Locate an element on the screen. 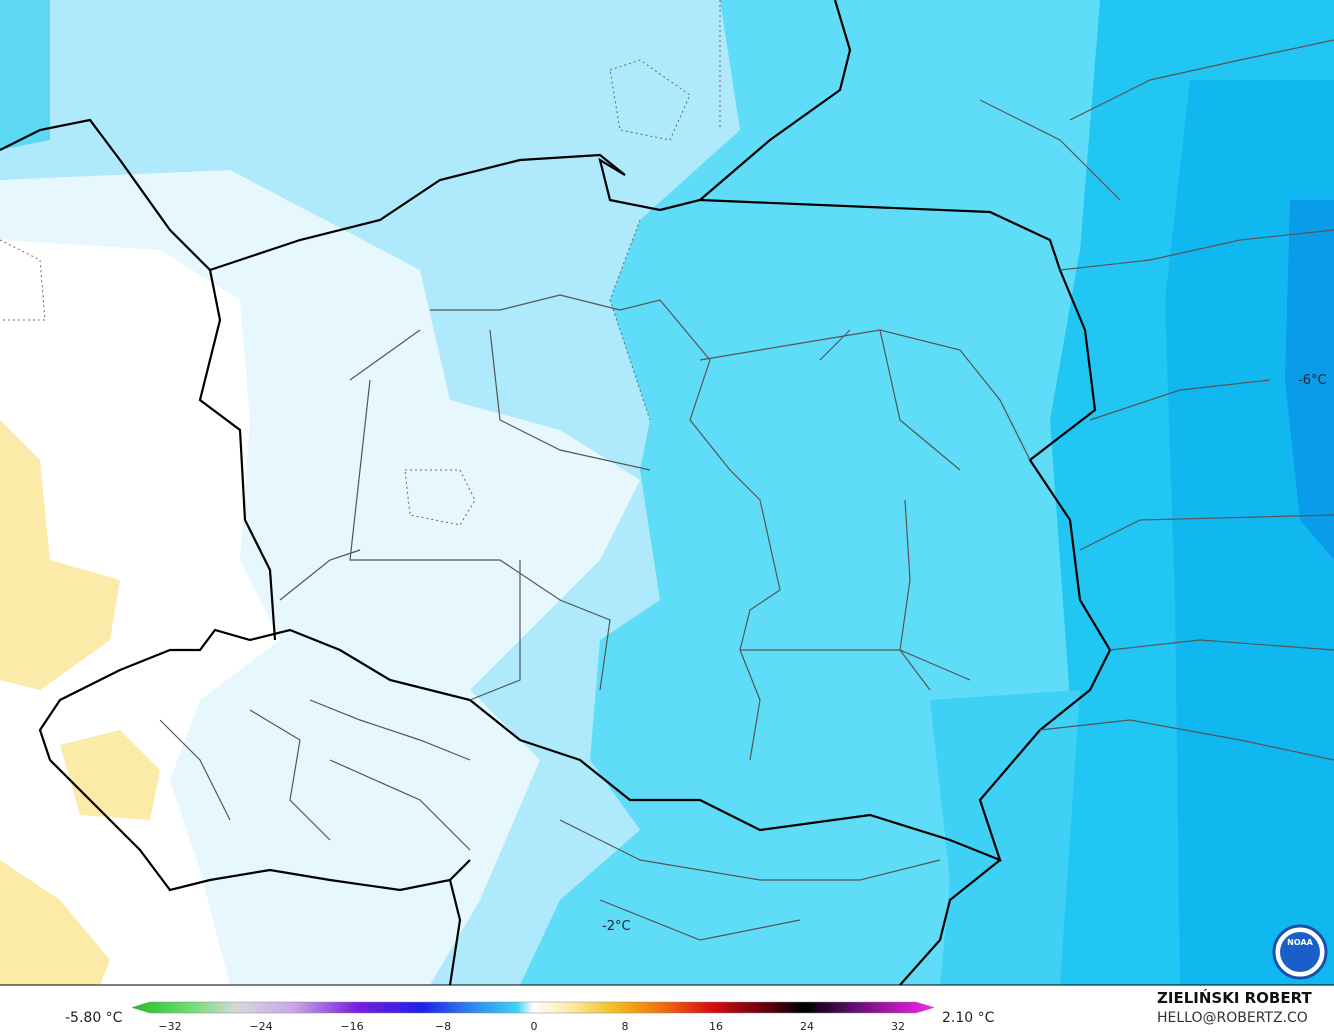 The image size is (1334, 1035). logo-disc is located at coordinates (1300, 952).